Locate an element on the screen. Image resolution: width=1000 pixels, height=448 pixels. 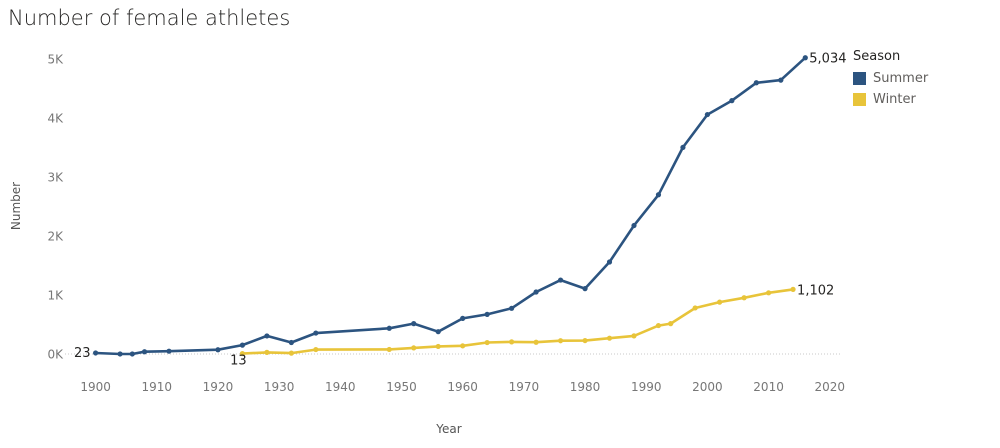
legend-swatch-winter is located at coordinates (859, 99).